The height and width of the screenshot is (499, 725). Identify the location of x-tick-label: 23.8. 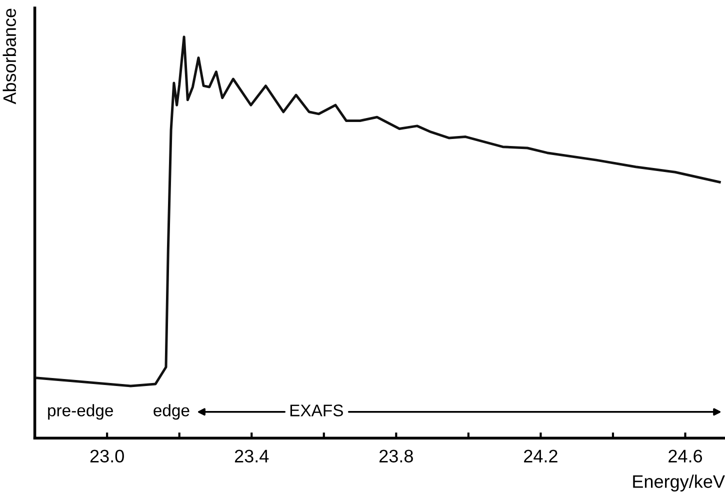
(396, 456).